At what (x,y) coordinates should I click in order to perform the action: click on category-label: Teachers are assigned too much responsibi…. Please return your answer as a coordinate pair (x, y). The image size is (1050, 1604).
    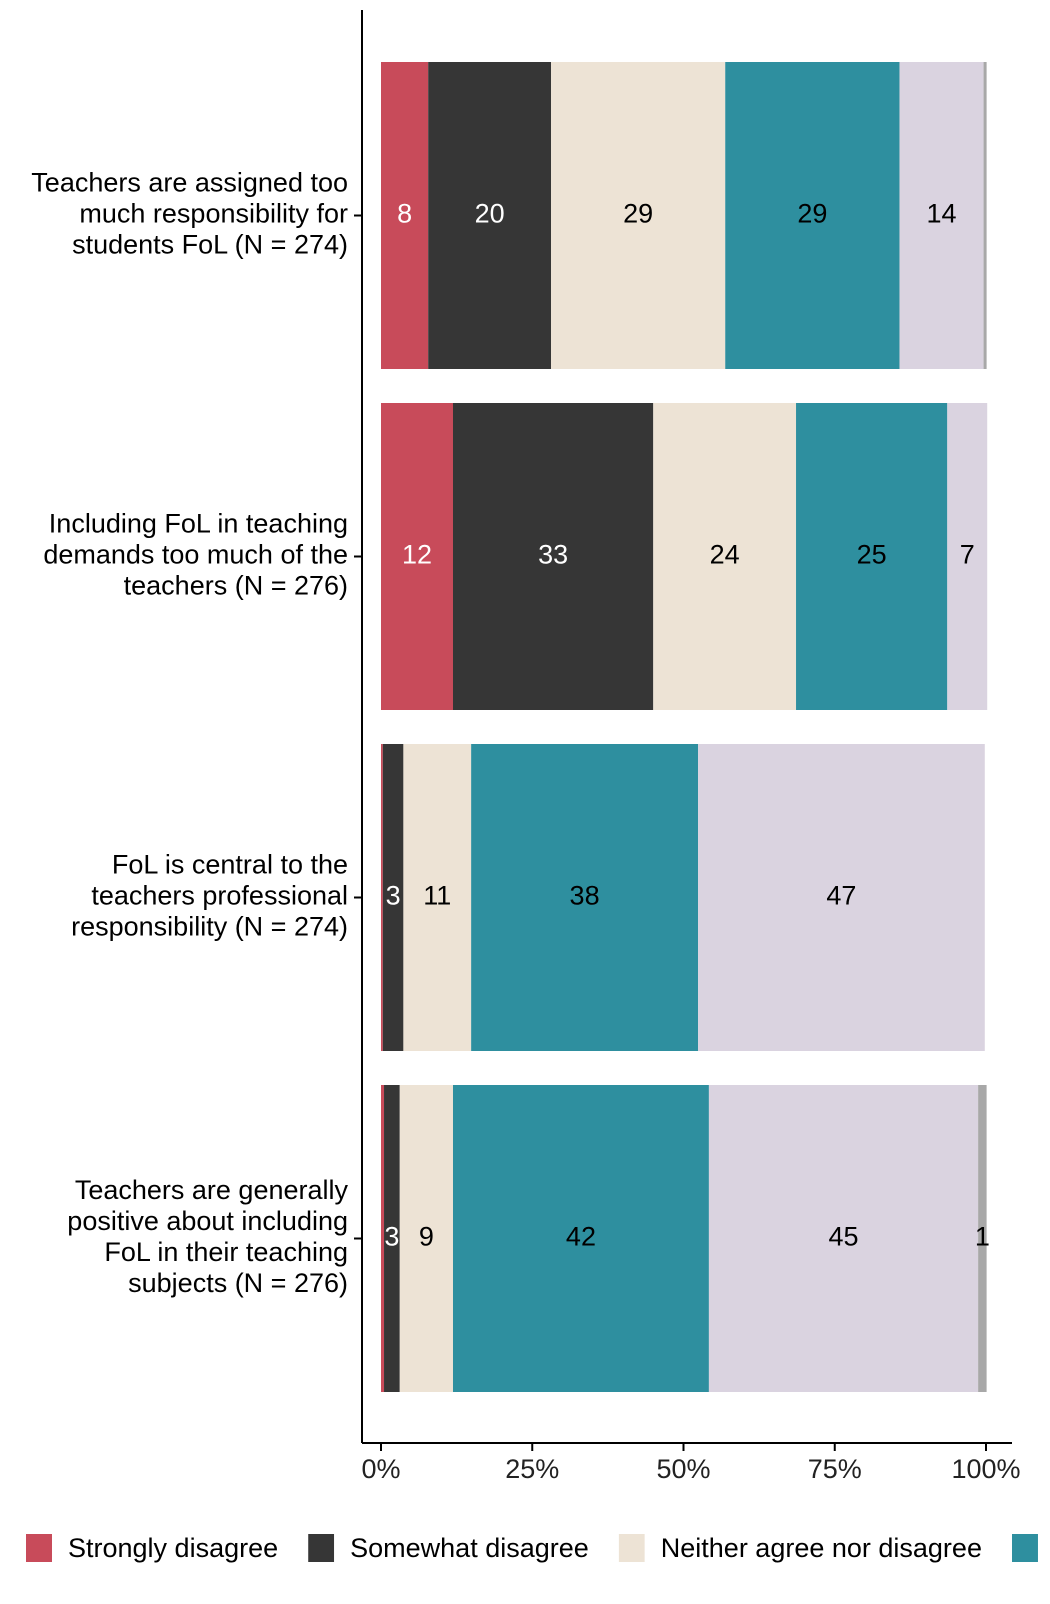
    Looking at the image, I should click on (189, 214).